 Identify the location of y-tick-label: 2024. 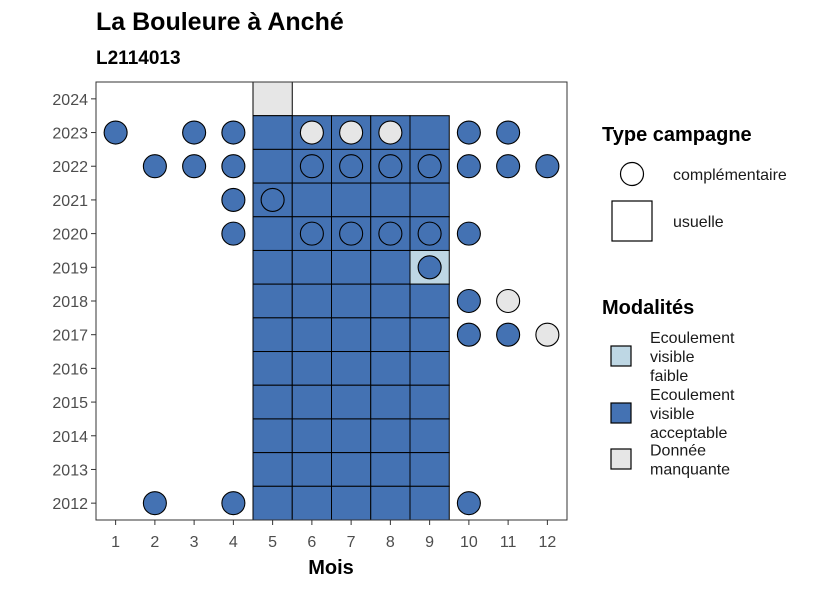
(70, 100).